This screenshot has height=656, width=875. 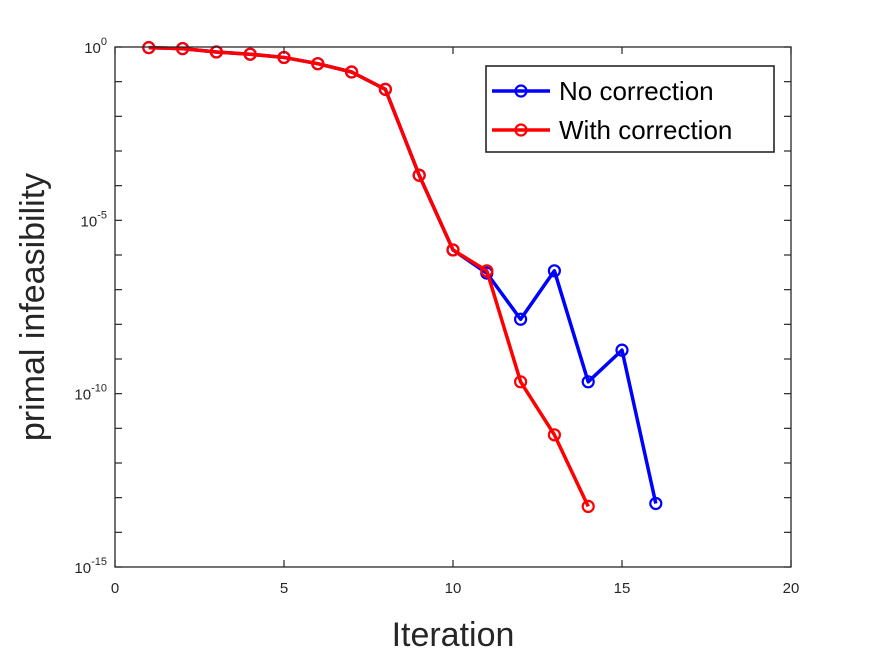 I want to click on y-tick-label: 10⁻¹⁵, so click(x=90, y=566).